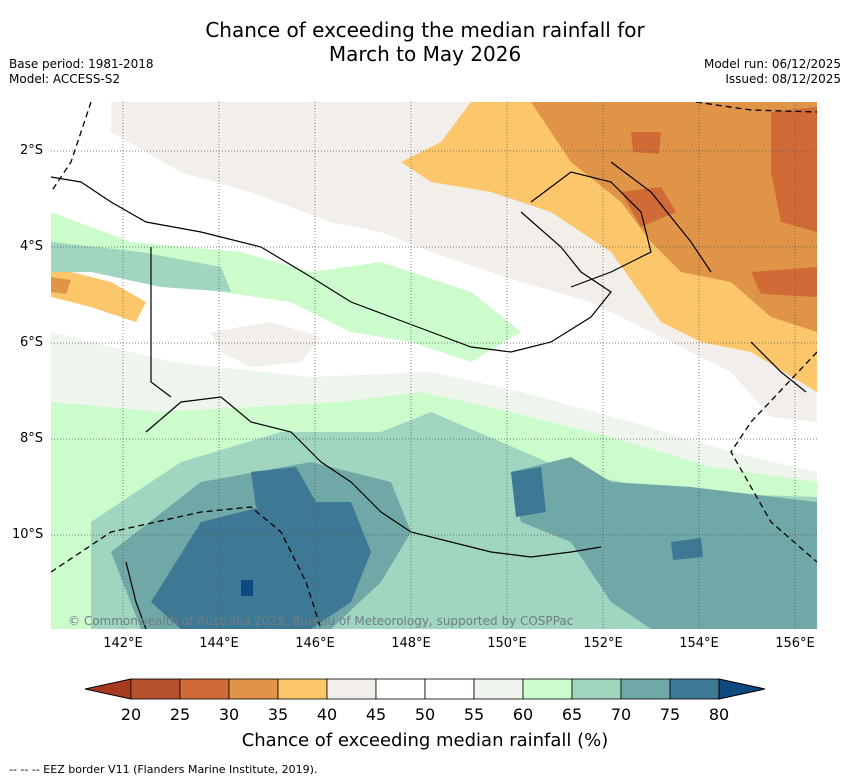 This screenshot has height=781, width=850. Describe the element at coordinates (180, 714) in the screenshot. I see `colorbar-tick: 25` at that location.